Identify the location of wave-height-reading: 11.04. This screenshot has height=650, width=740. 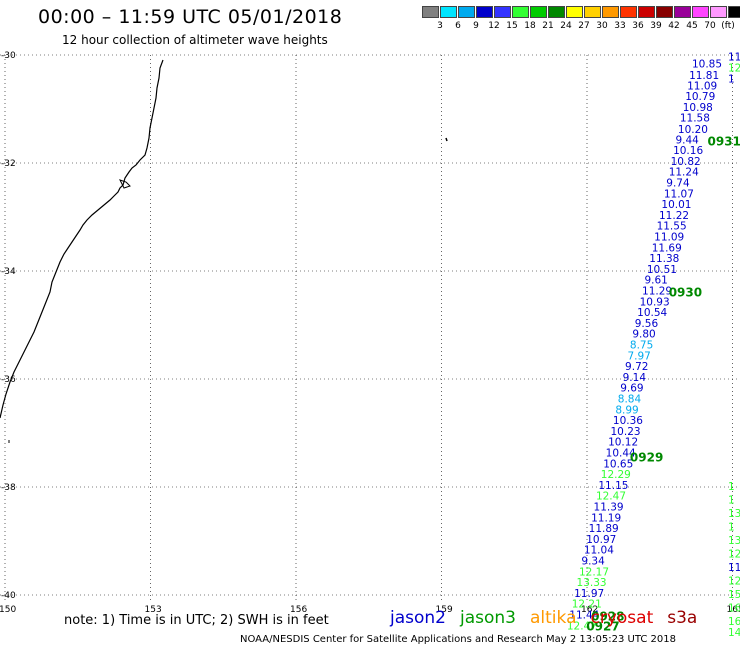
(599, 551).